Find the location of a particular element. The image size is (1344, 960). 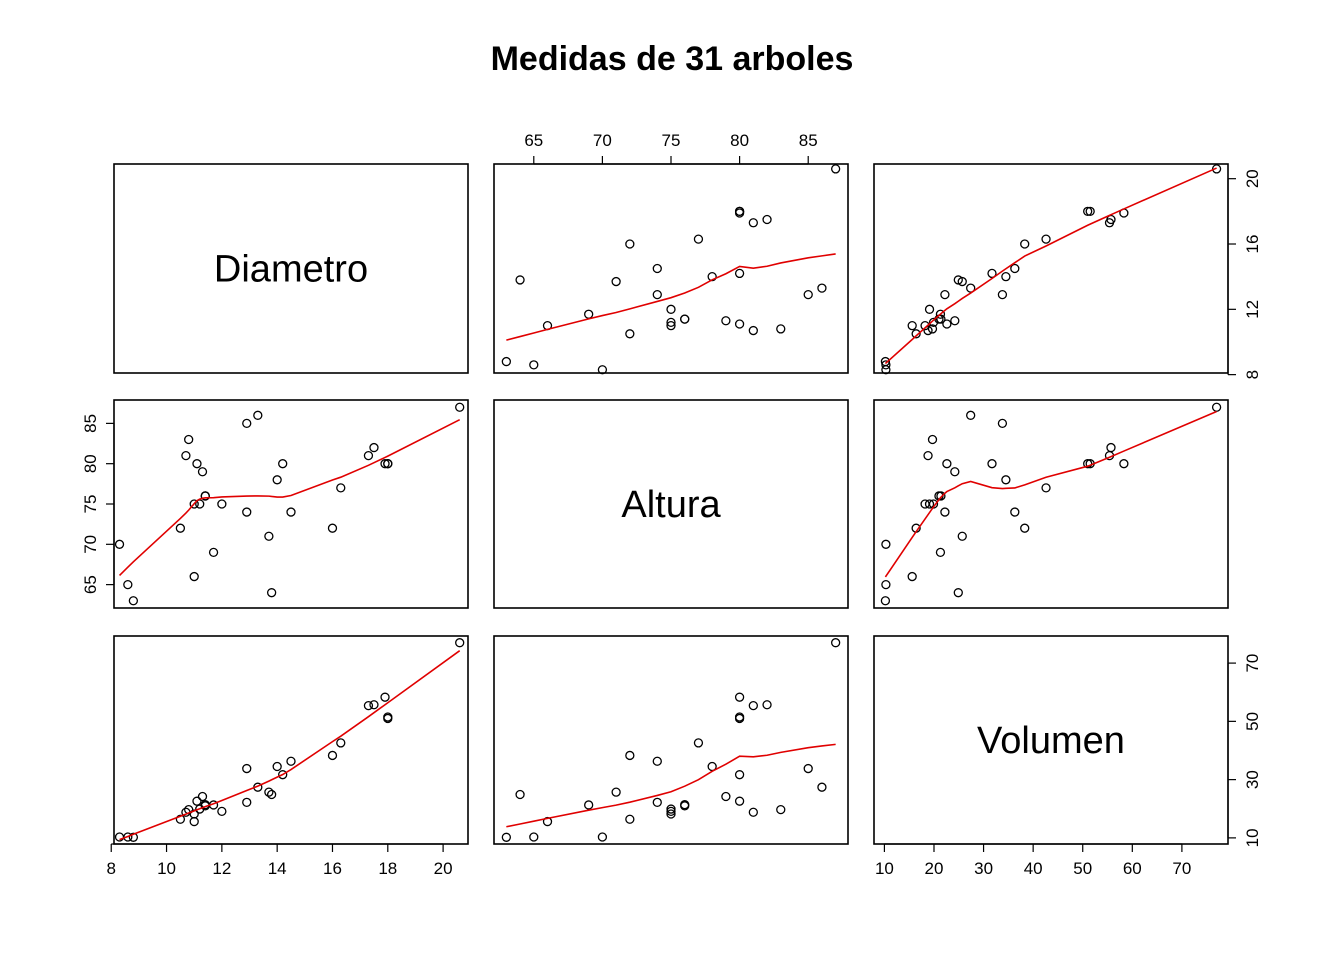

tick-label: 12 is located at coordinates (221, 868).